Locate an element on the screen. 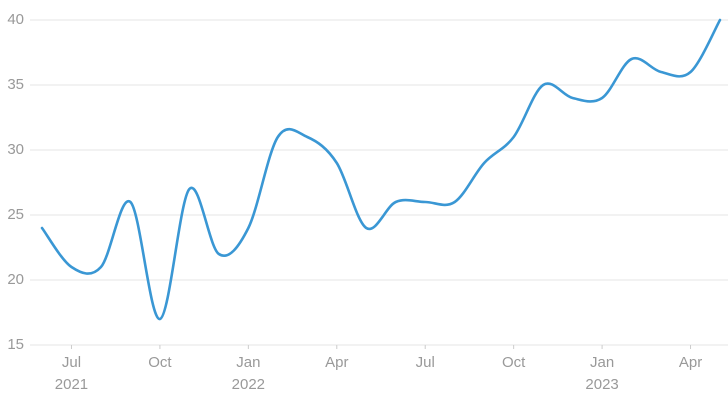 The width and height of the screenshot is (728, 415). x-tick-year: 2022 is located at coordinates (248, 384).